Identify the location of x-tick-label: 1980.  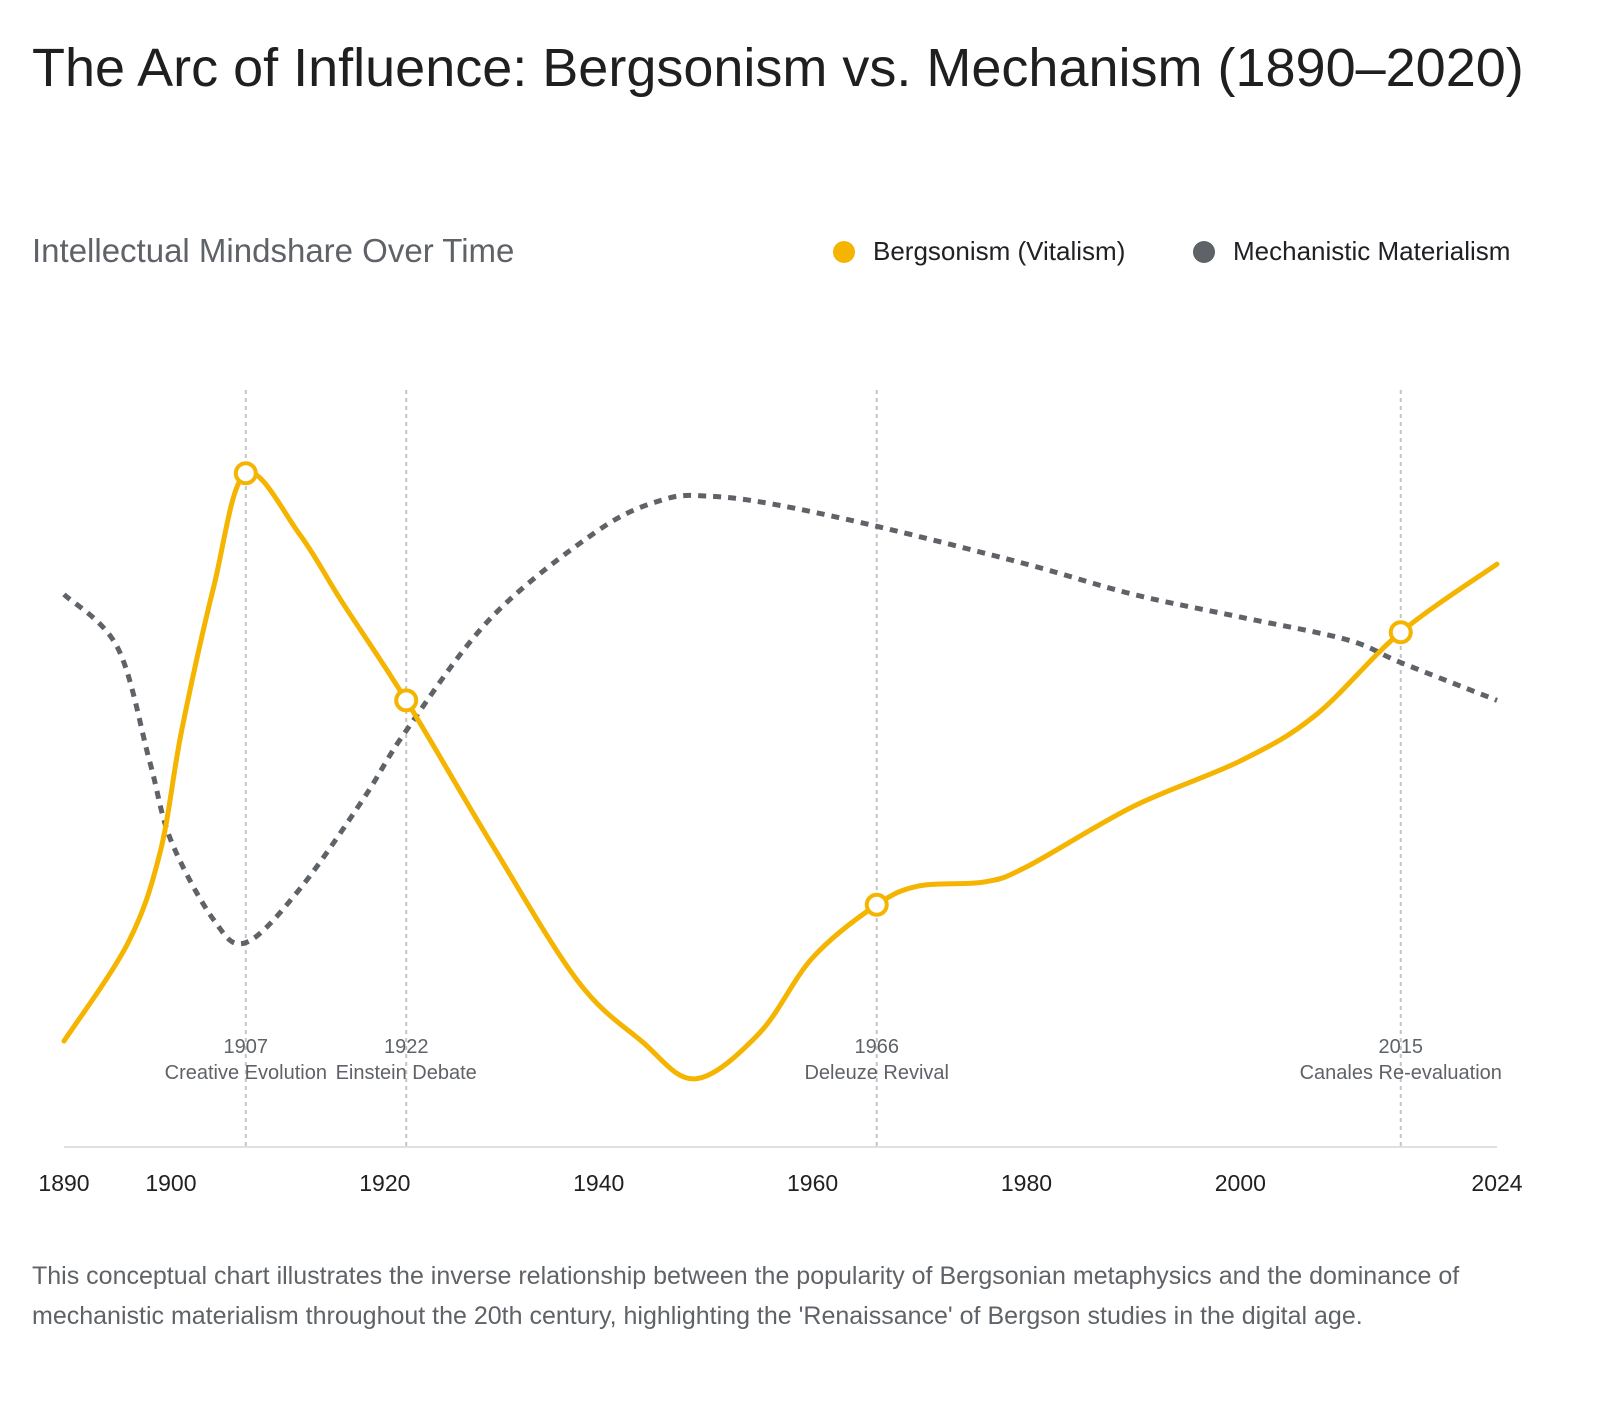
(1026, 1183).